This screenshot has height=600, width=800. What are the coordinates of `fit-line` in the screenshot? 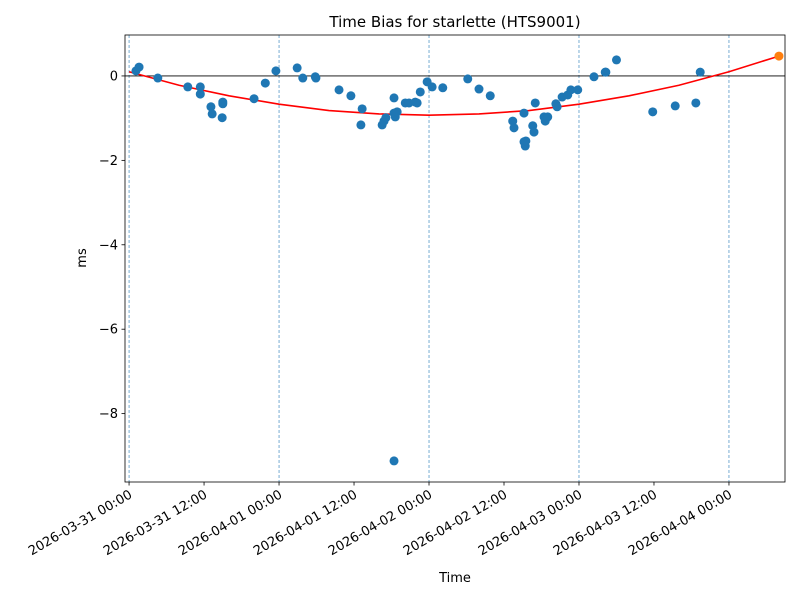 It's located at (454, 86).